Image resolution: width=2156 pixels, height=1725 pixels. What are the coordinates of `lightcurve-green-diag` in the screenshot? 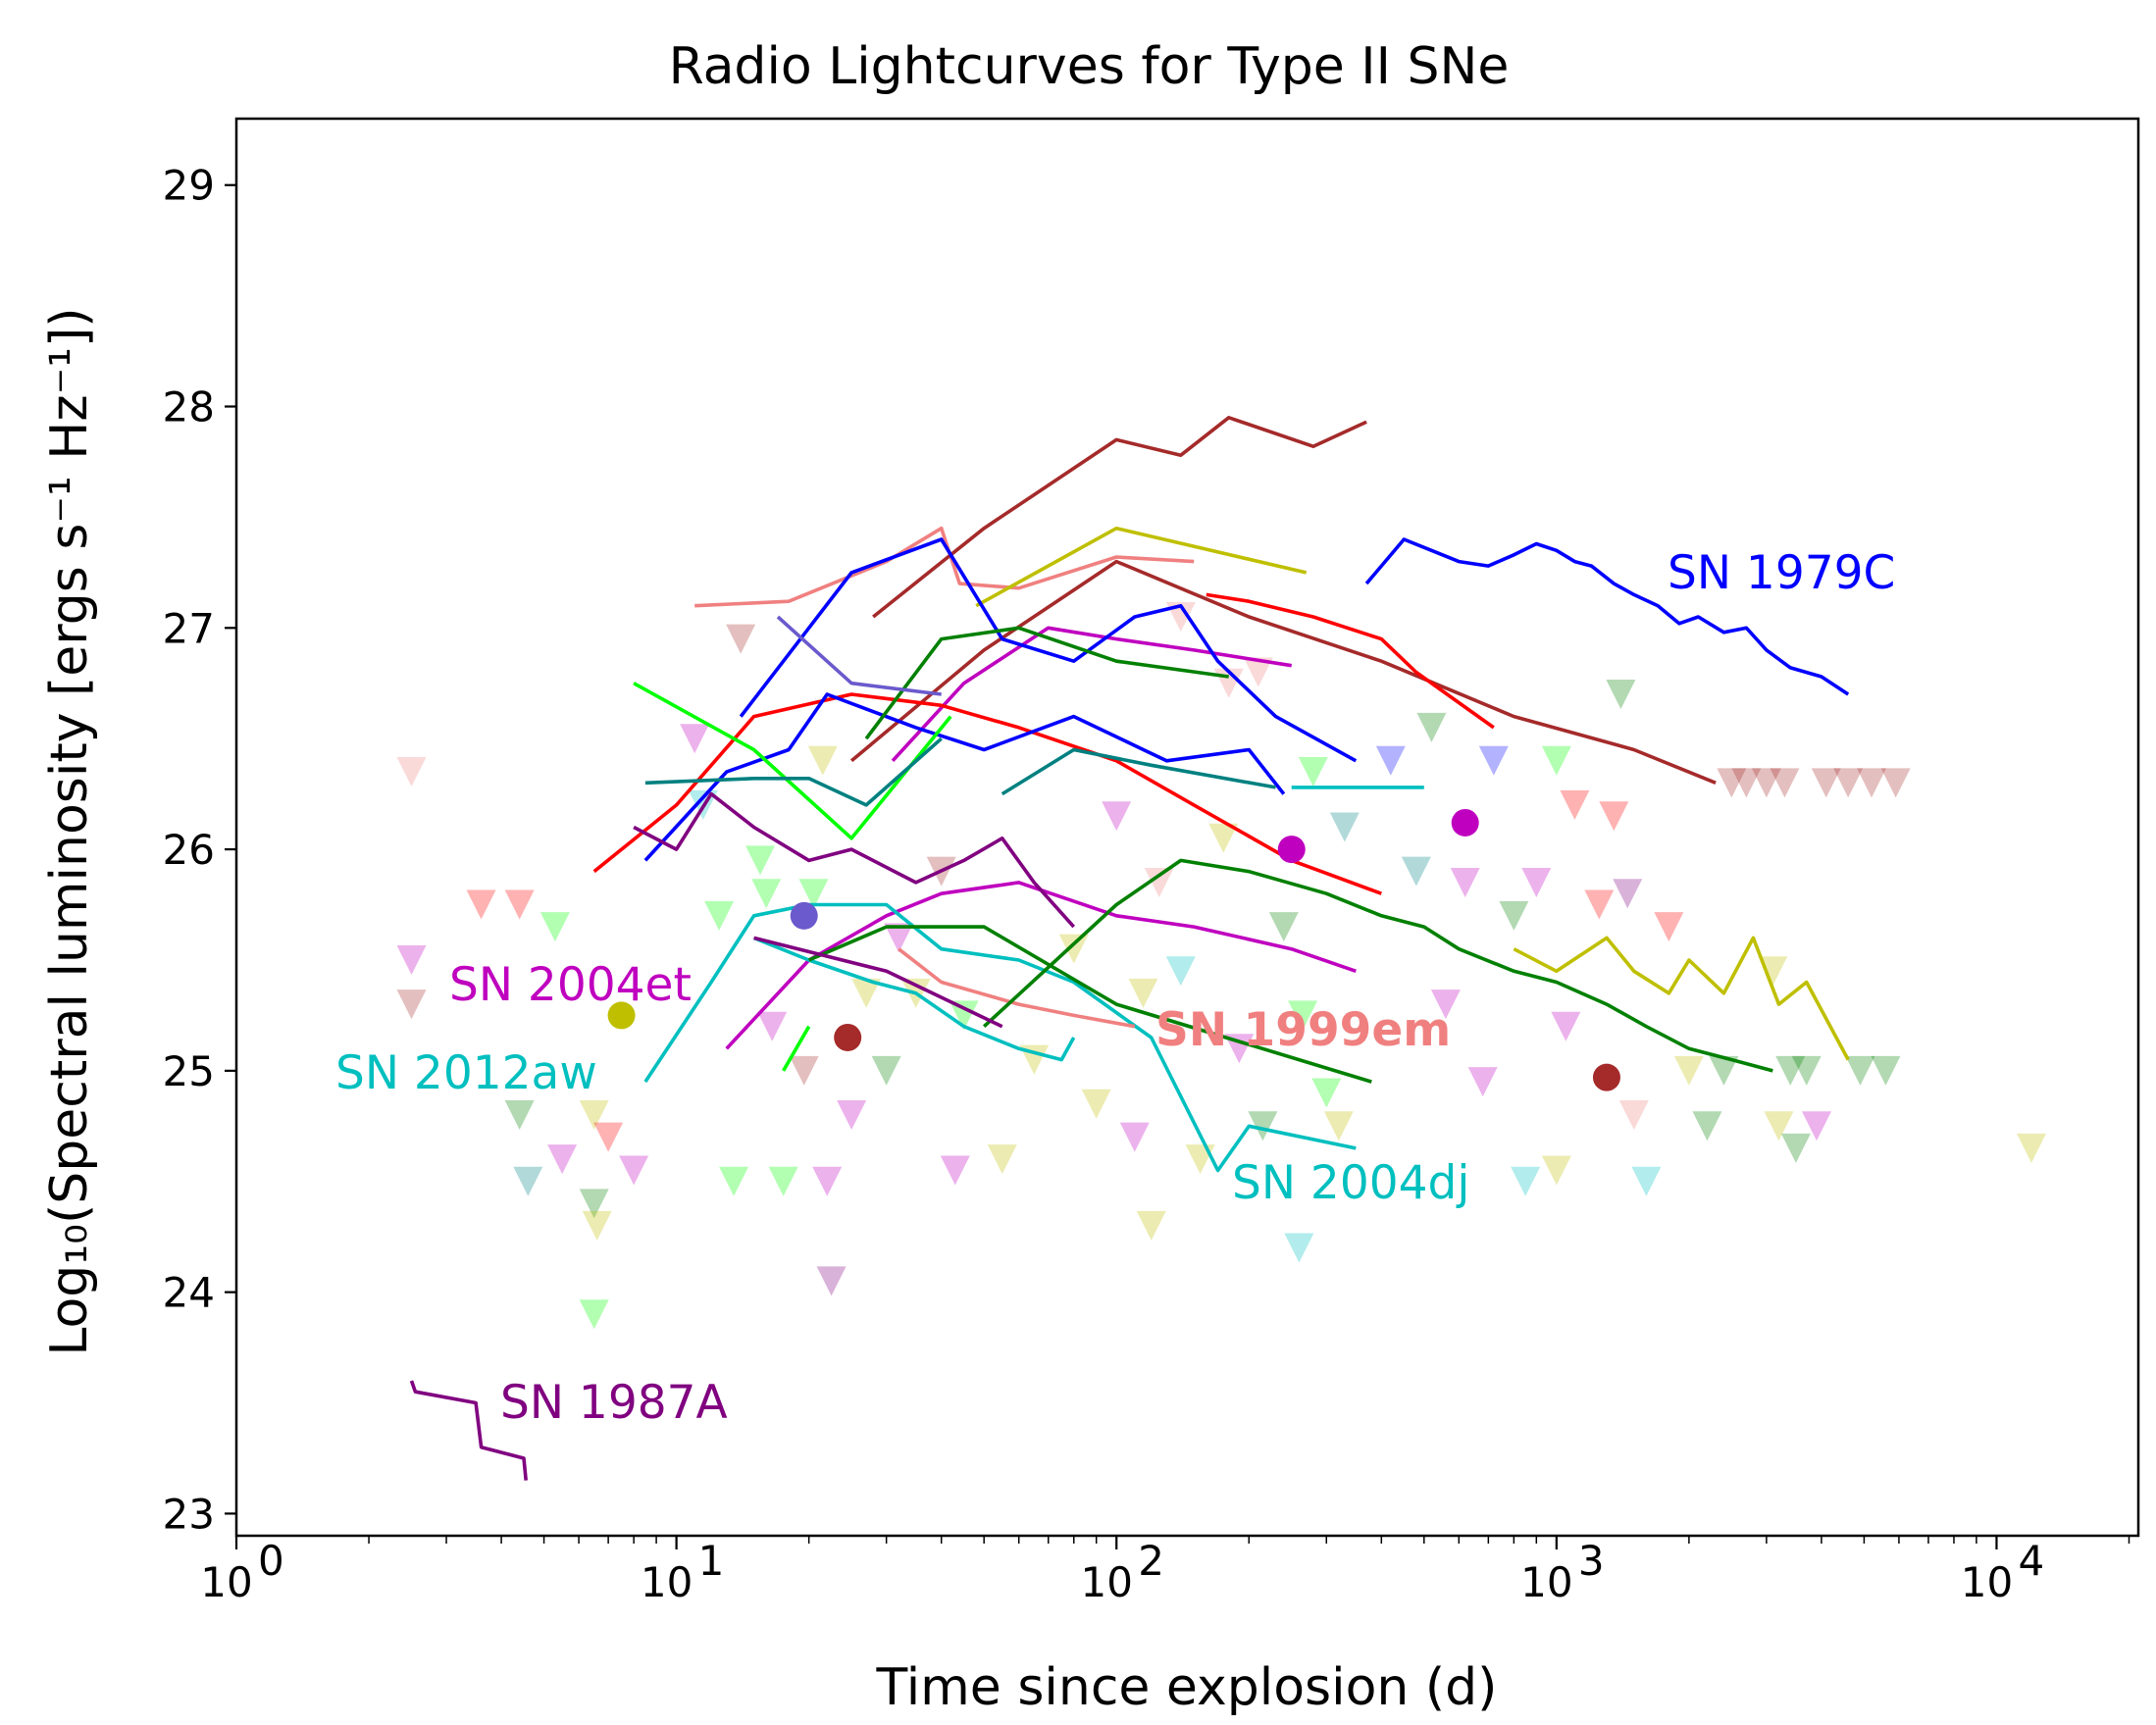 It's located at (1089, 1005).